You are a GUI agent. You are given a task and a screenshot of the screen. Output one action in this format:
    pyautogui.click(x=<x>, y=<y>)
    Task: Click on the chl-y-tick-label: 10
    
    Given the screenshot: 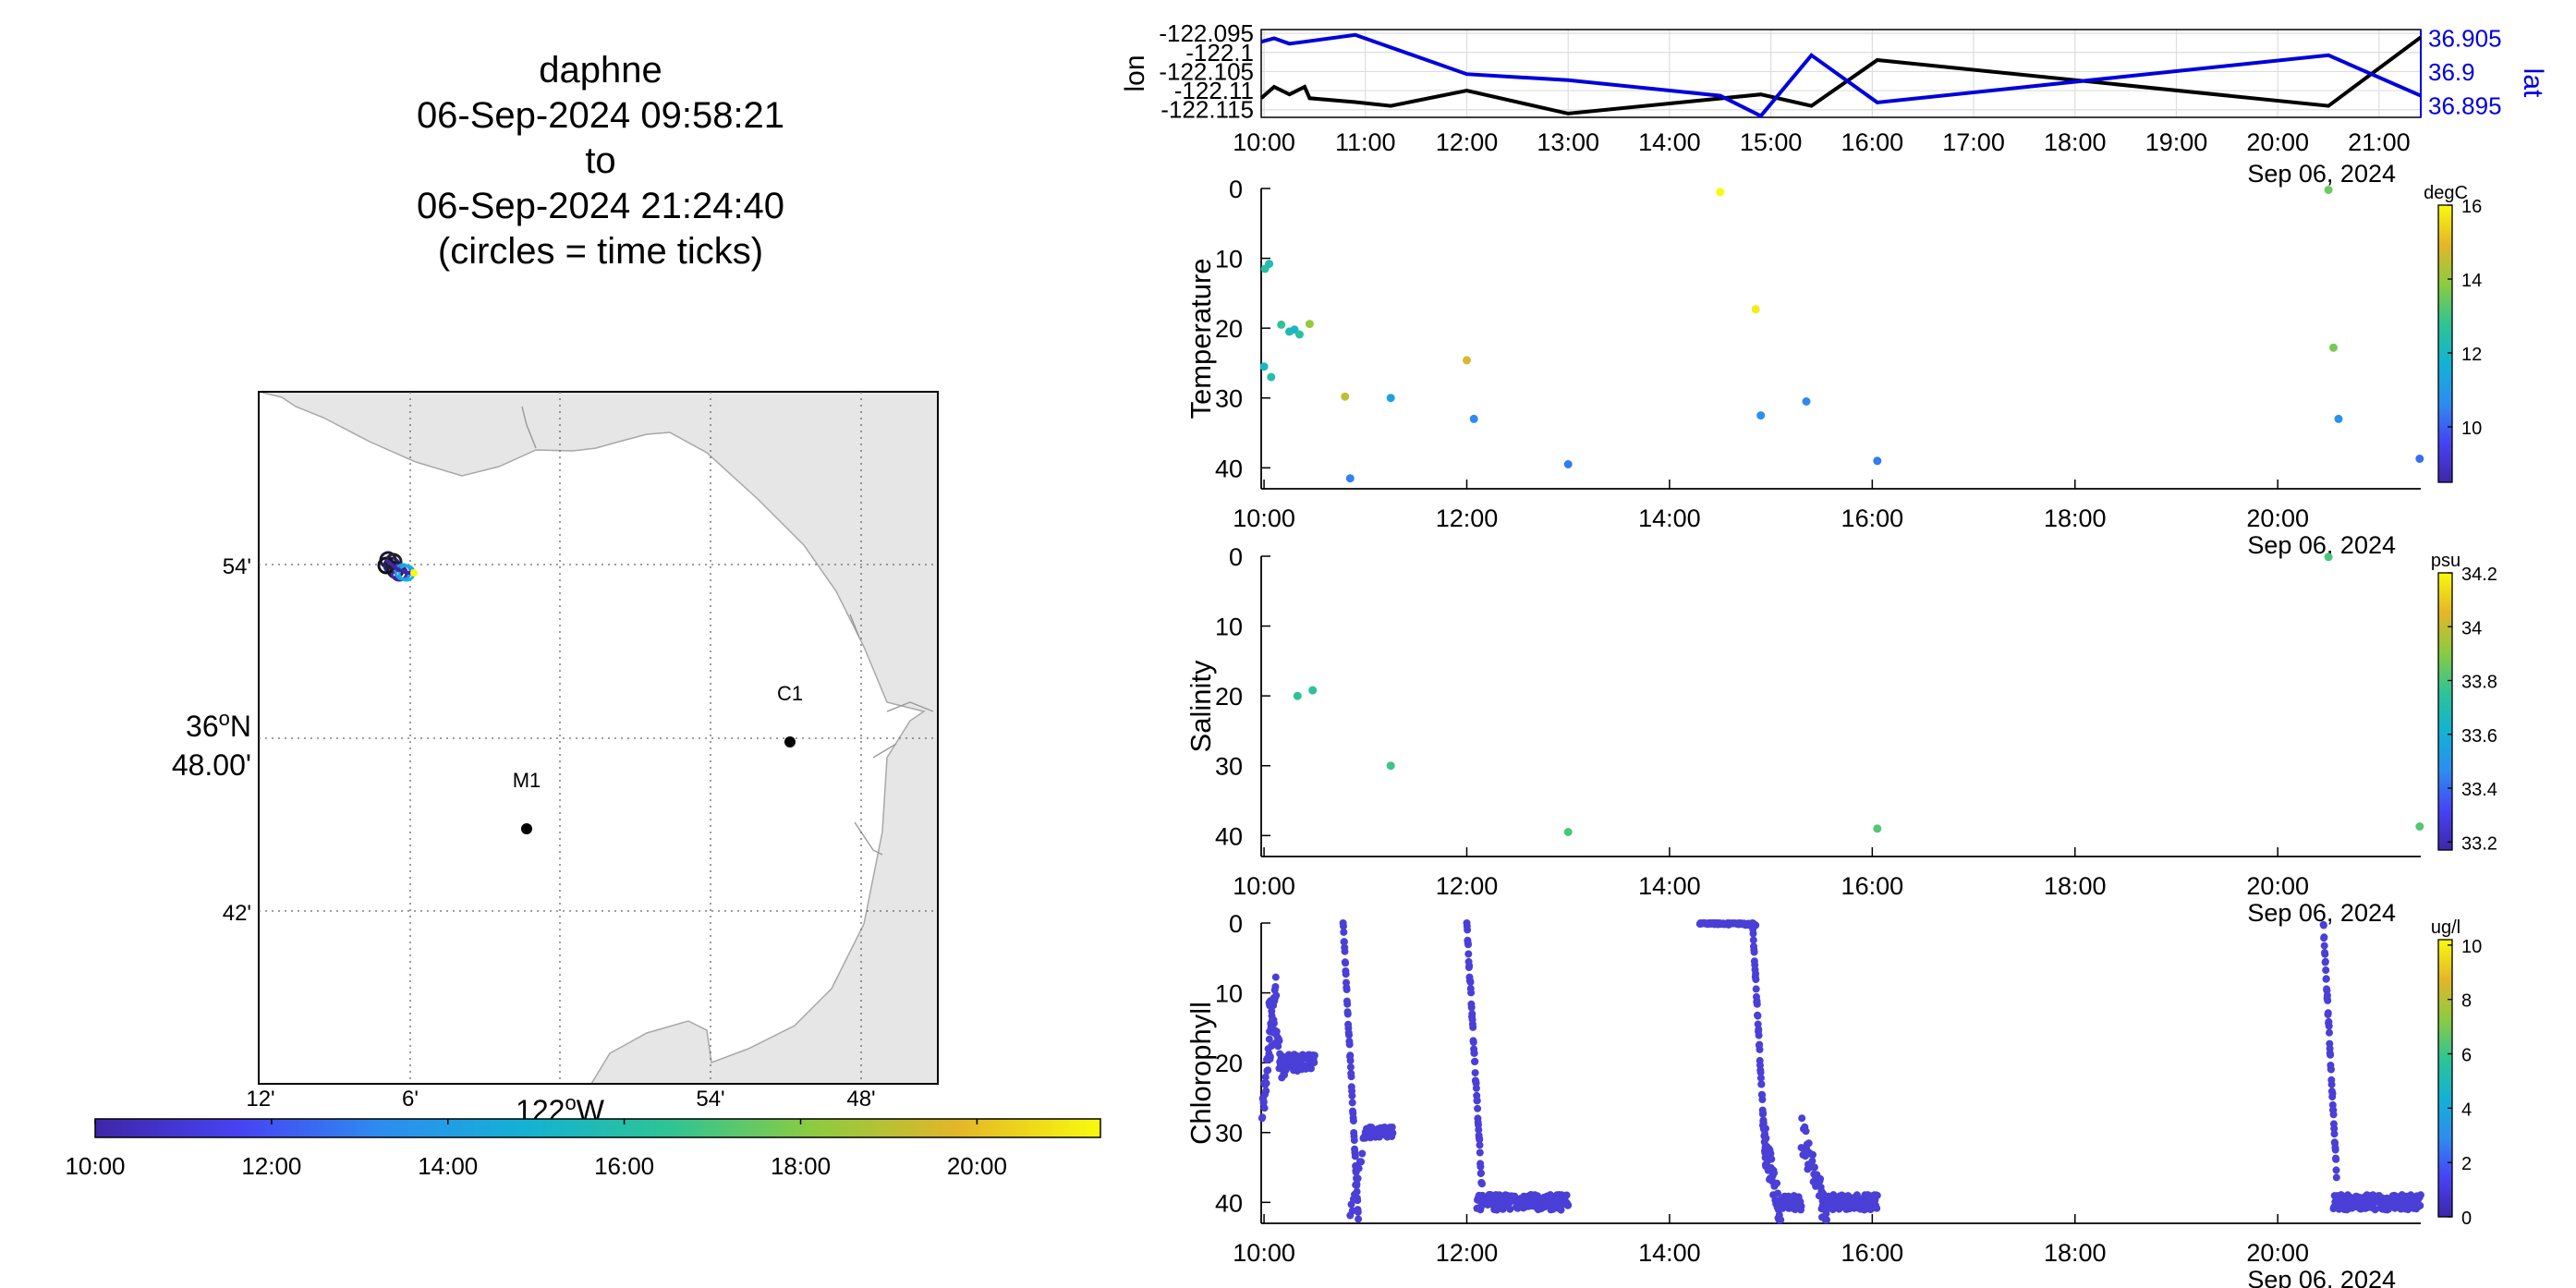 What is the action you would take?
    pyautogui.click(x=1229, y=994)
    